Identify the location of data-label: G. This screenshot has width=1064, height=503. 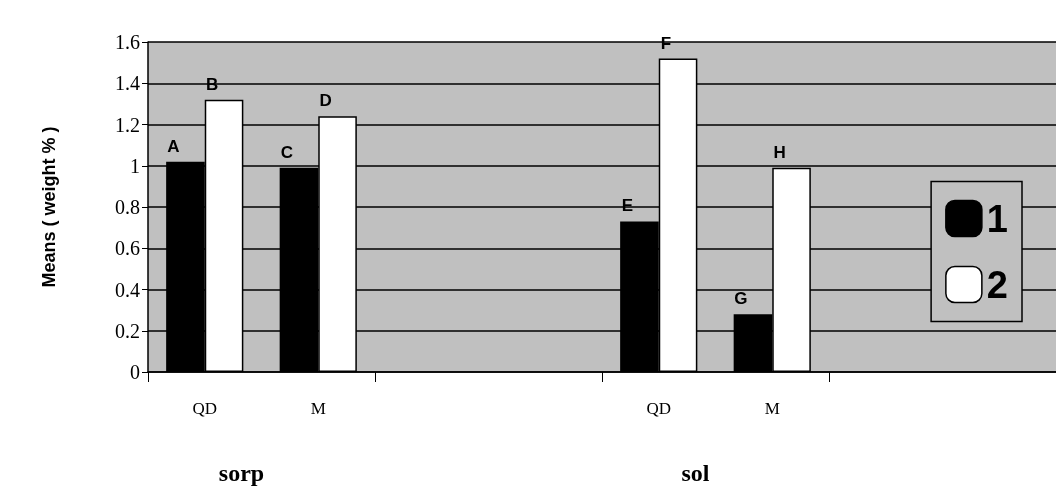
(741, 299).